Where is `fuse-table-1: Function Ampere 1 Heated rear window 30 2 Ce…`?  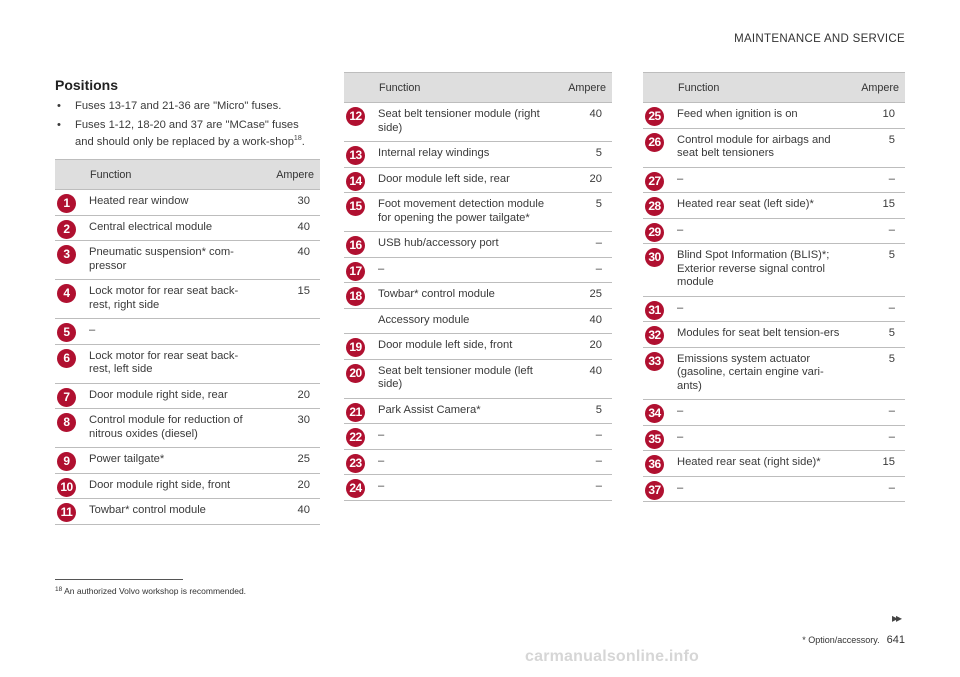 fuse-table-1: Function Ampere 1 Heated rear window 30 2 Ce… is located at coordinates (187, 342).